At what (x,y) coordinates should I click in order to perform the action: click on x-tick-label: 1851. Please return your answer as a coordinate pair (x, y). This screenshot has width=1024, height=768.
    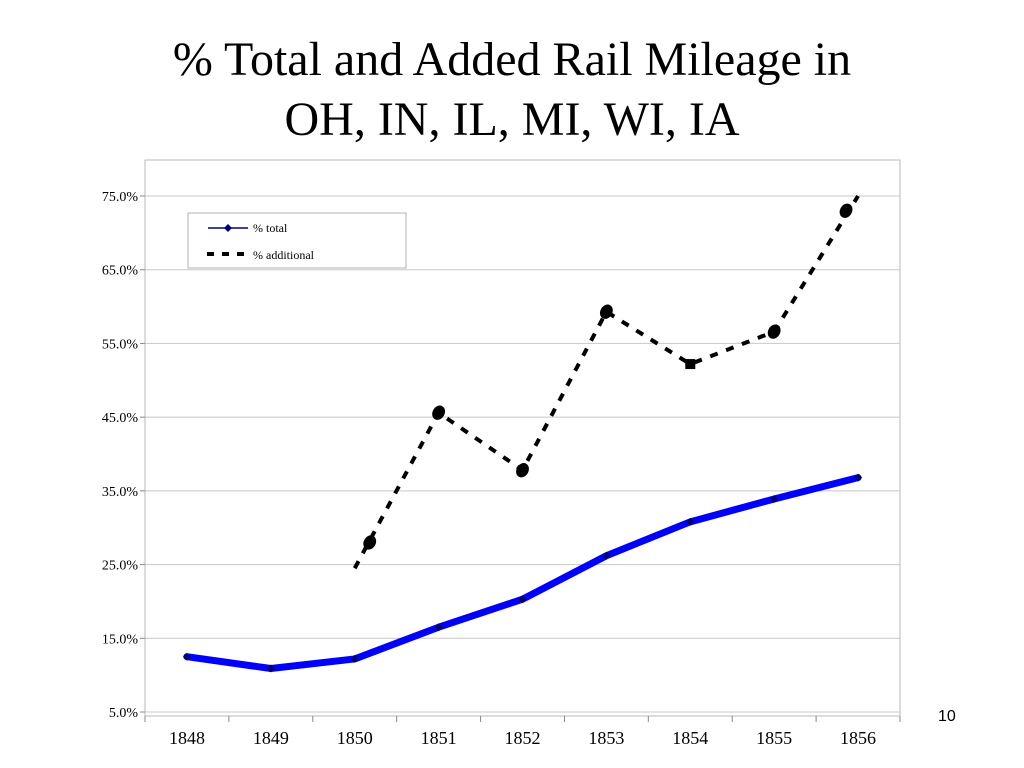
    Looking at the image, I should click on (439, 738).